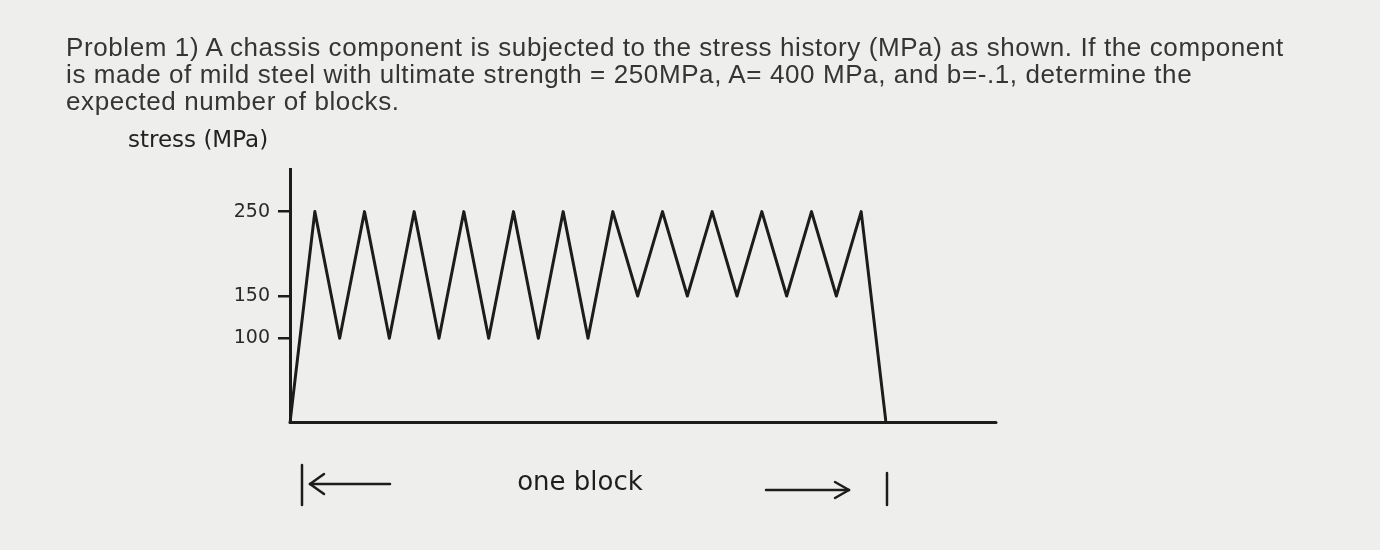 Image resolution: width=1380 pixels, height=550 pixels. What do you see at coordinates (251, 209) in the screenshot?
I see `y-tick-label: 250` at bounding box center [251, 209].